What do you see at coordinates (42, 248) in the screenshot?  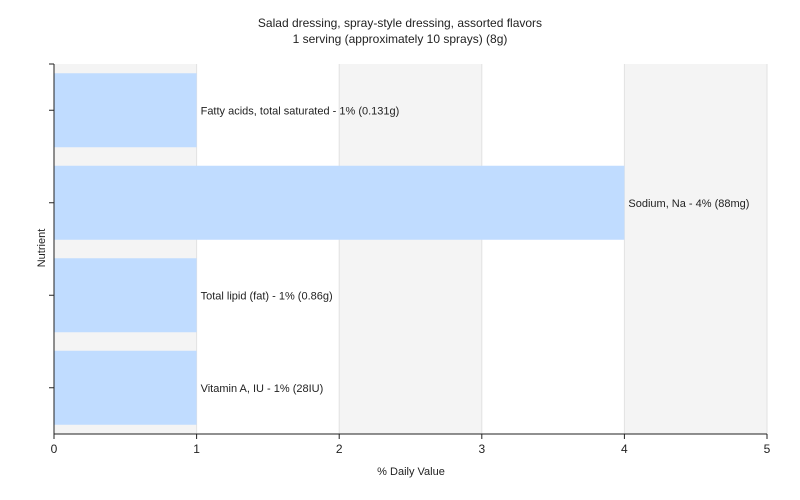 I see `y-axis-label: Nutrient` at bounding box center [42, 248].